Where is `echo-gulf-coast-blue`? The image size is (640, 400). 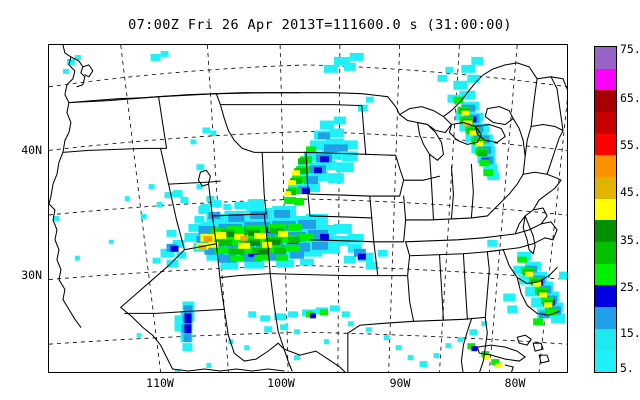 echo-gulf-coast-blue is located at coordinates (393, 332).